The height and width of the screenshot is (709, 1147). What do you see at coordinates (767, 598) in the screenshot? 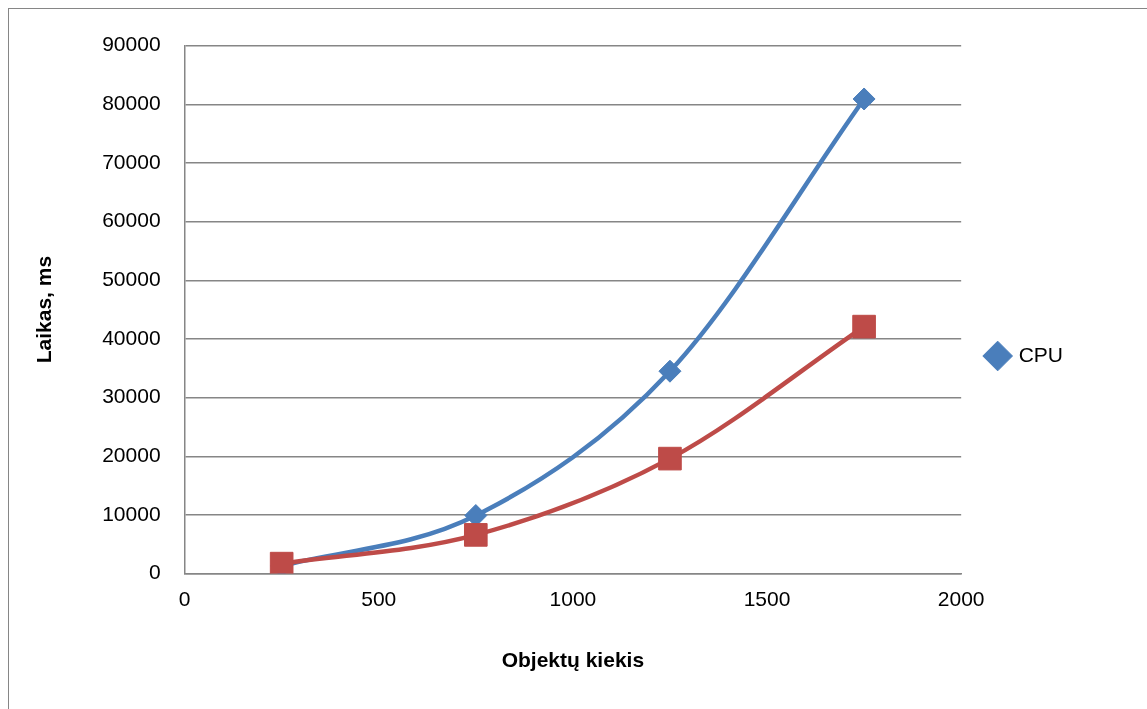
I see `x-tick-label: 1500` at bounding box center [767, 598].